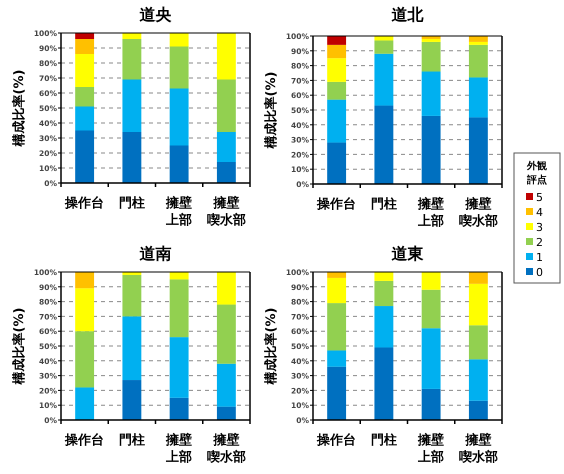 This screenshot has width=564, height=474. I want to click on chart-title: 道北, so click(408, 14).